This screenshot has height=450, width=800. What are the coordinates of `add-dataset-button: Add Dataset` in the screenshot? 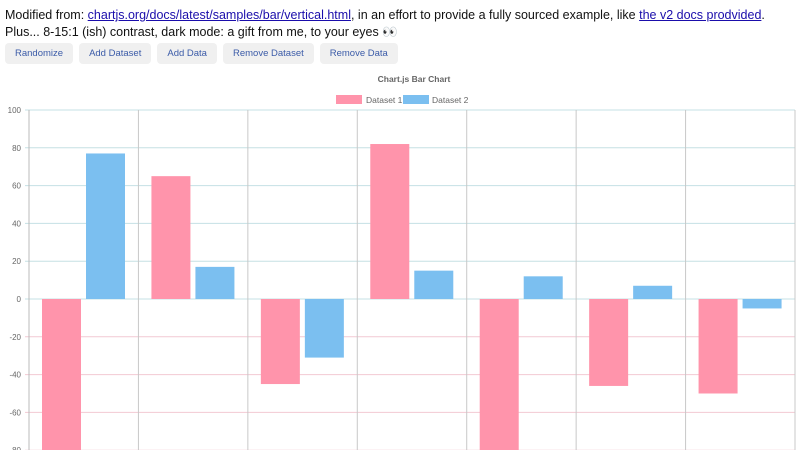 It's located at (115, 53).